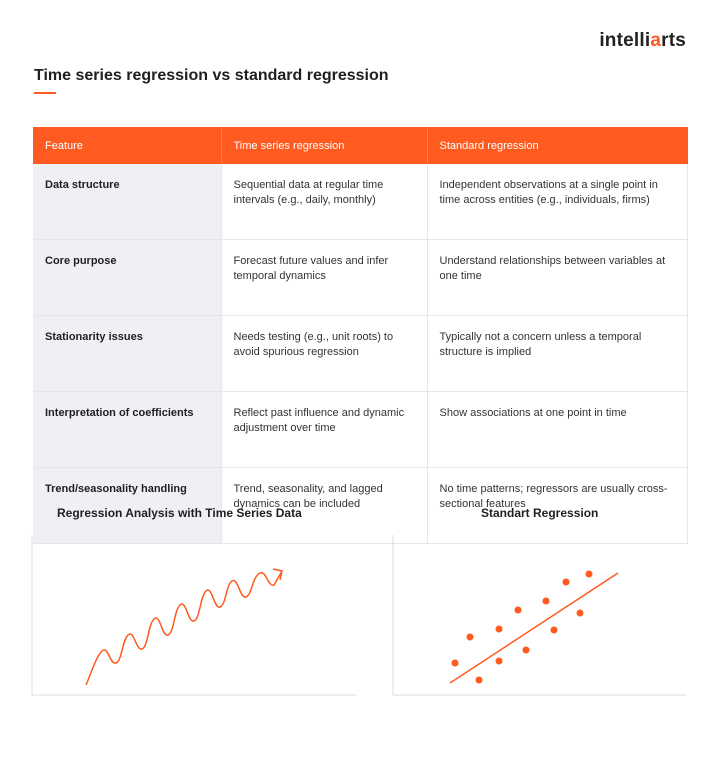 This screenshot has width=720, height=761. I want to click on title-underline, so click(45, 93).